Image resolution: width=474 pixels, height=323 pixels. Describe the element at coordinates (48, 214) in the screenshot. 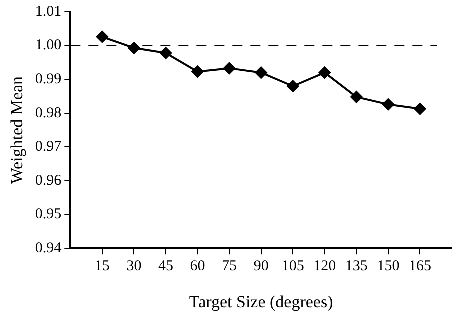

I see `y-tick-label: 0.95` at that location.